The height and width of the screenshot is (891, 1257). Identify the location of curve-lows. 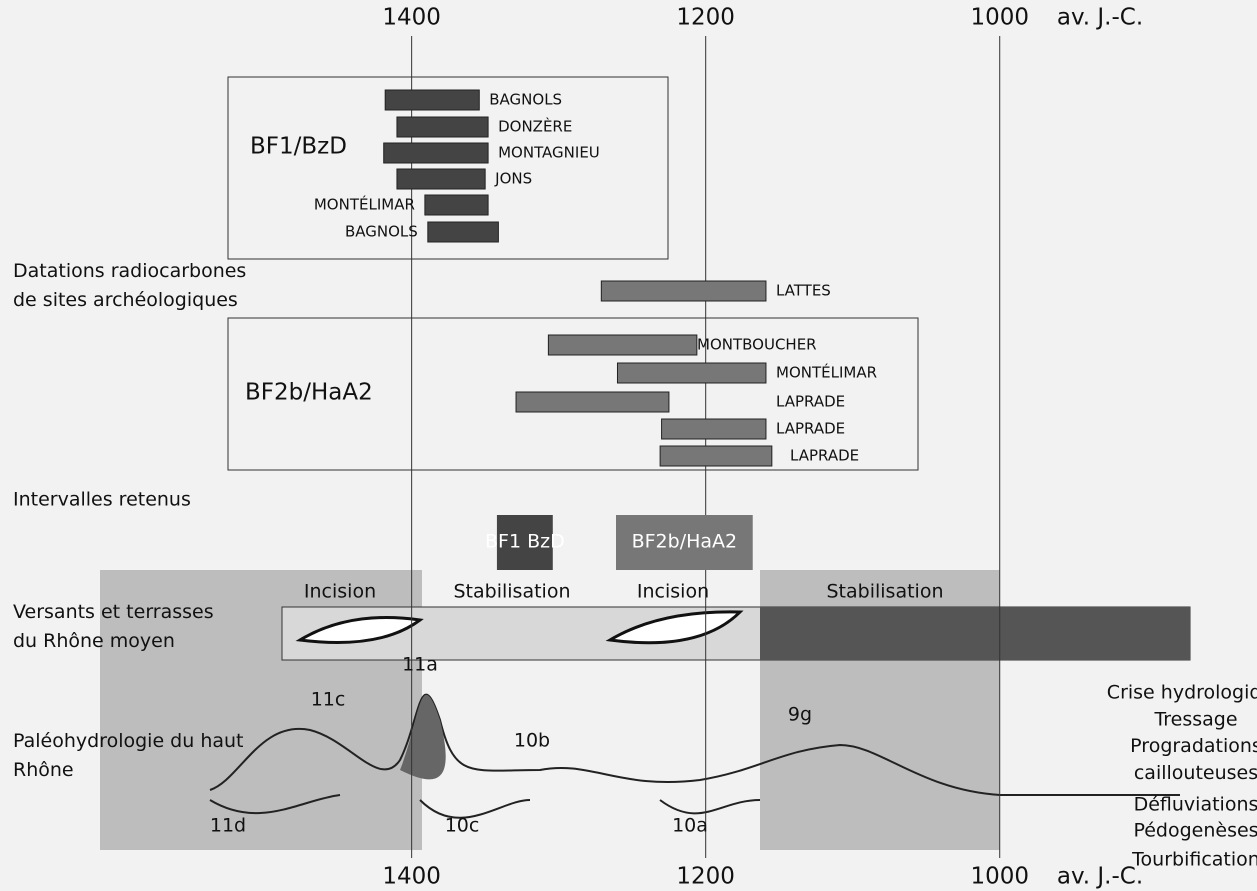
(485, 806).